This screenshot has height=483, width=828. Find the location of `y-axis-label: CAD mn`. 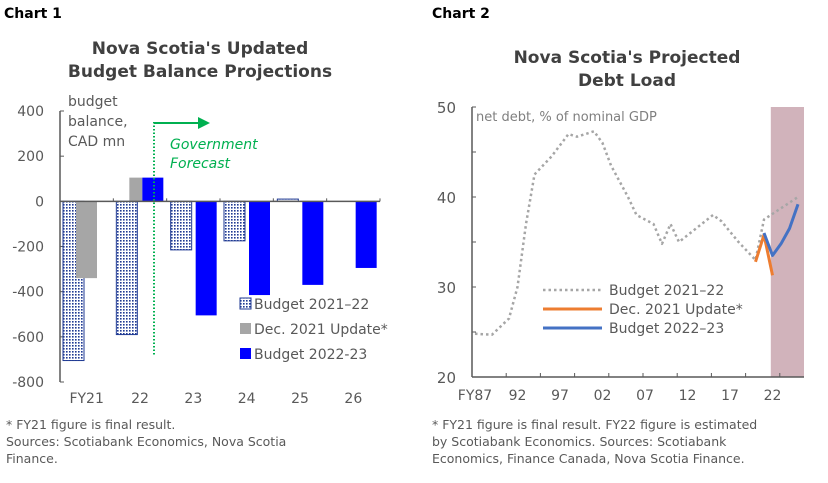

y-axis-label: CAD mn is located at coordinates (96, 142).